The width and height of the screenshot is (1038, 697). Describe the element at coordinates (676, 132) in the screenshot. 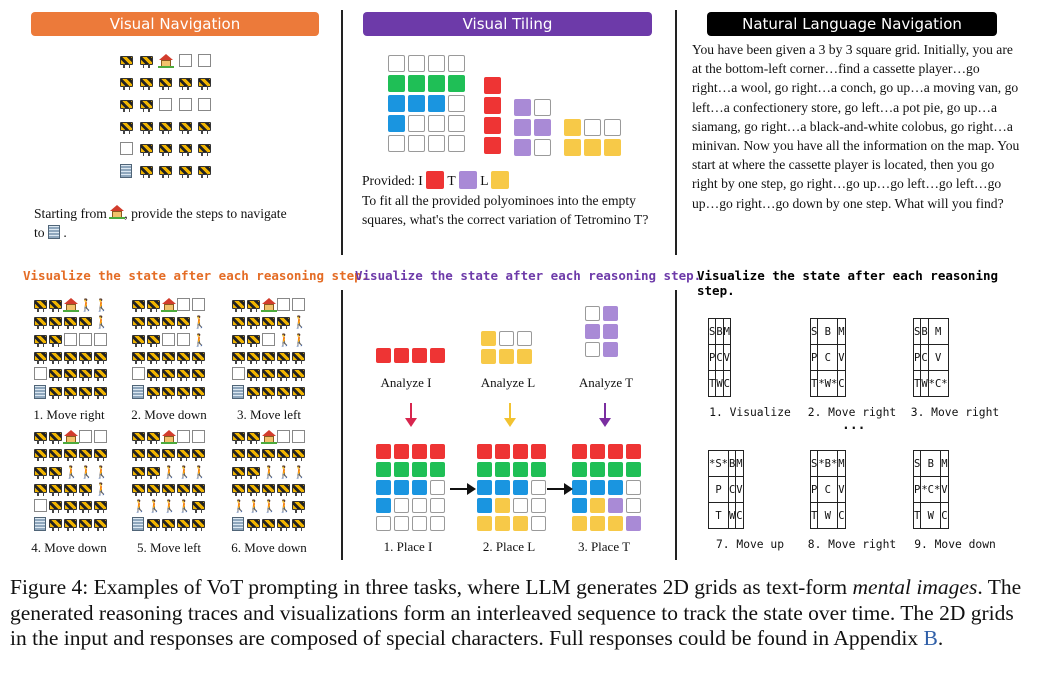

I see `separator-right` at that location.